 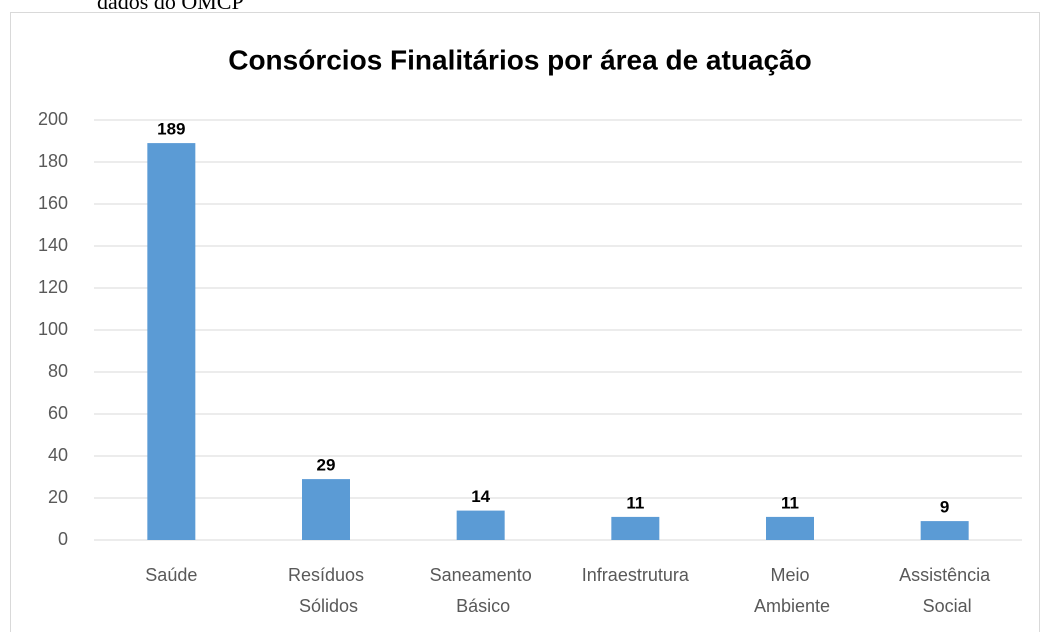 What do you see at coordinates (170, 7) in the screenshot?
I see `caption: dados do OMCP` at bounding box center [170, 7].